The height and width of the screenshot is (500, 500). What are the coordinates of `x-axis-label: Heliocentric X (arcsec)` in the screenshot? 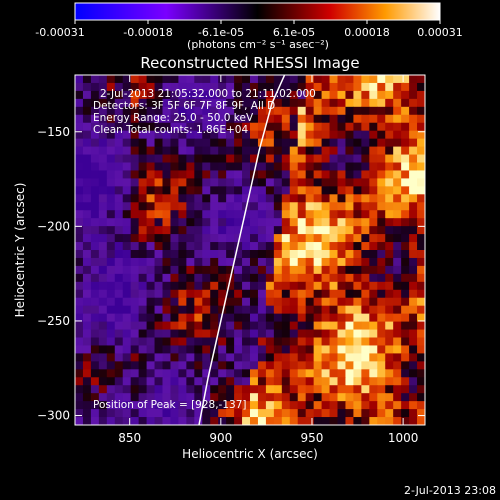 It's located at (250, 454).